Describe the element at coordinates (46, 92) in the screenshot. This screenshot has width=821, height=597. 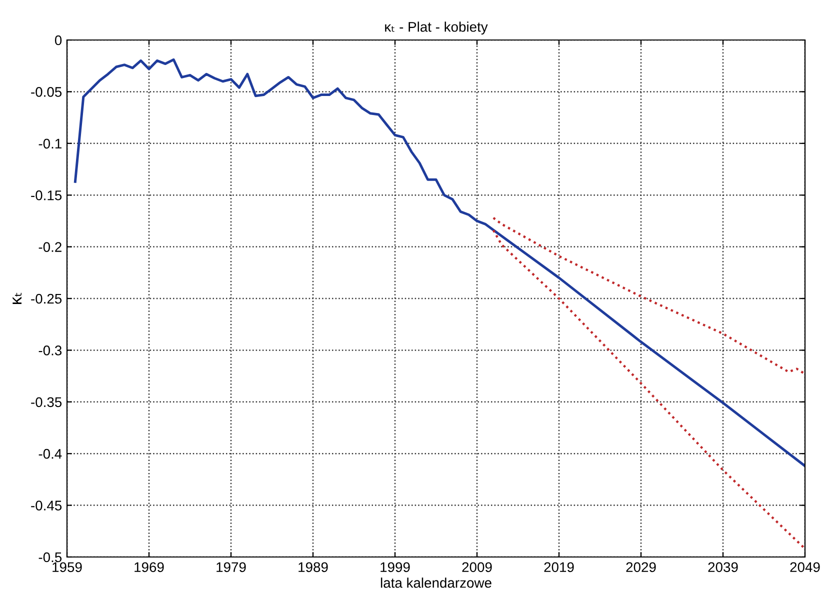
I see `y-tick-label: -0.05` at that location.